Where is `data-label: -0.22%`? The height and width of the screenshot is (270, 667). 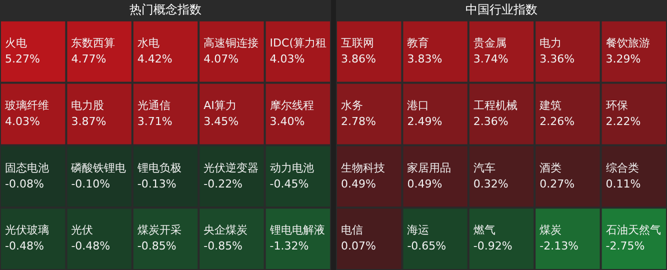
data-label: -0.22% is located at coordinates (223, 183).